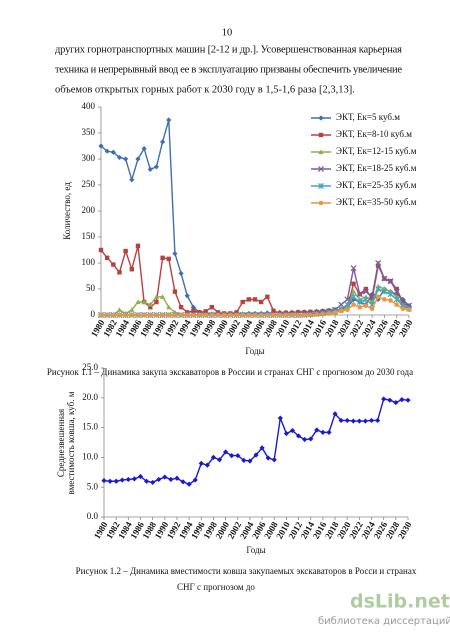 The height and width of the screenshot is (637, 450). What do you see at coordinates (89, 262) in the screenshot?
I see `y-tick-label: 100` at bounding box center [89, 262].